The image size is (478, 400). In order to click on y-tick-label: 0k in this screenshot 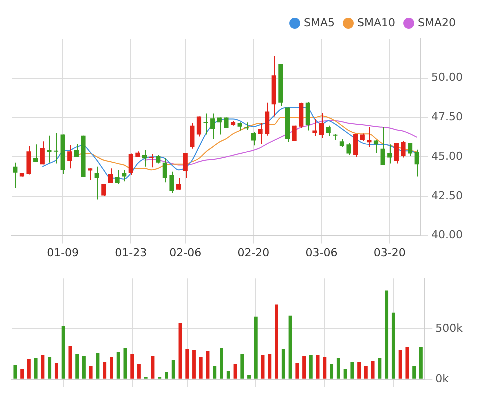, I will do `click(443, 379)`.